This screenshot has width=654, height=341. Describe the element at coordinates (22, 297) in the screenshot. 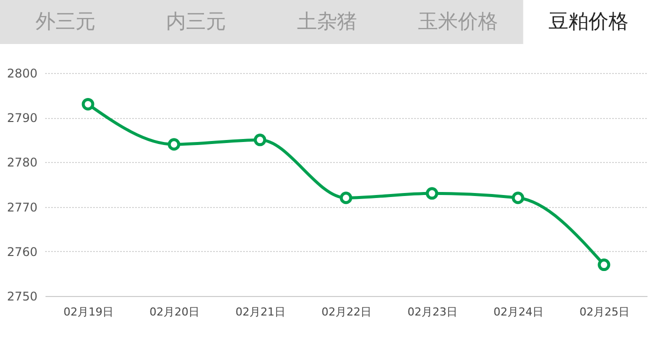

I see `y-tick-label: 2750` at that location.